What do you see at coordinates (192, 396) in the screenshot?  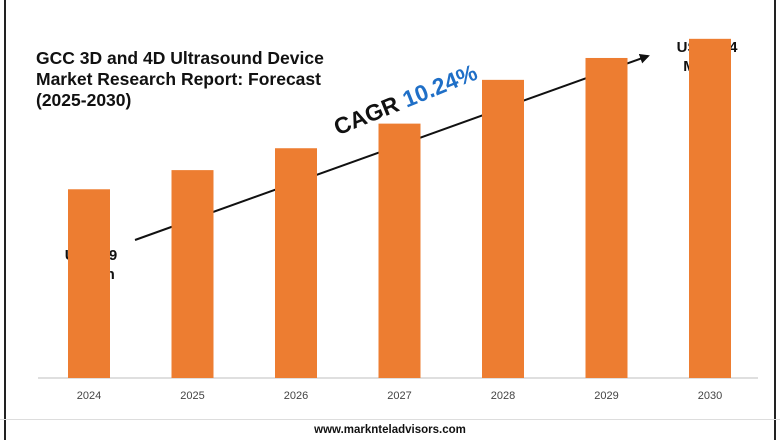 I see `x-tick-label-2025: 2025` at bounding box center [192, 396].